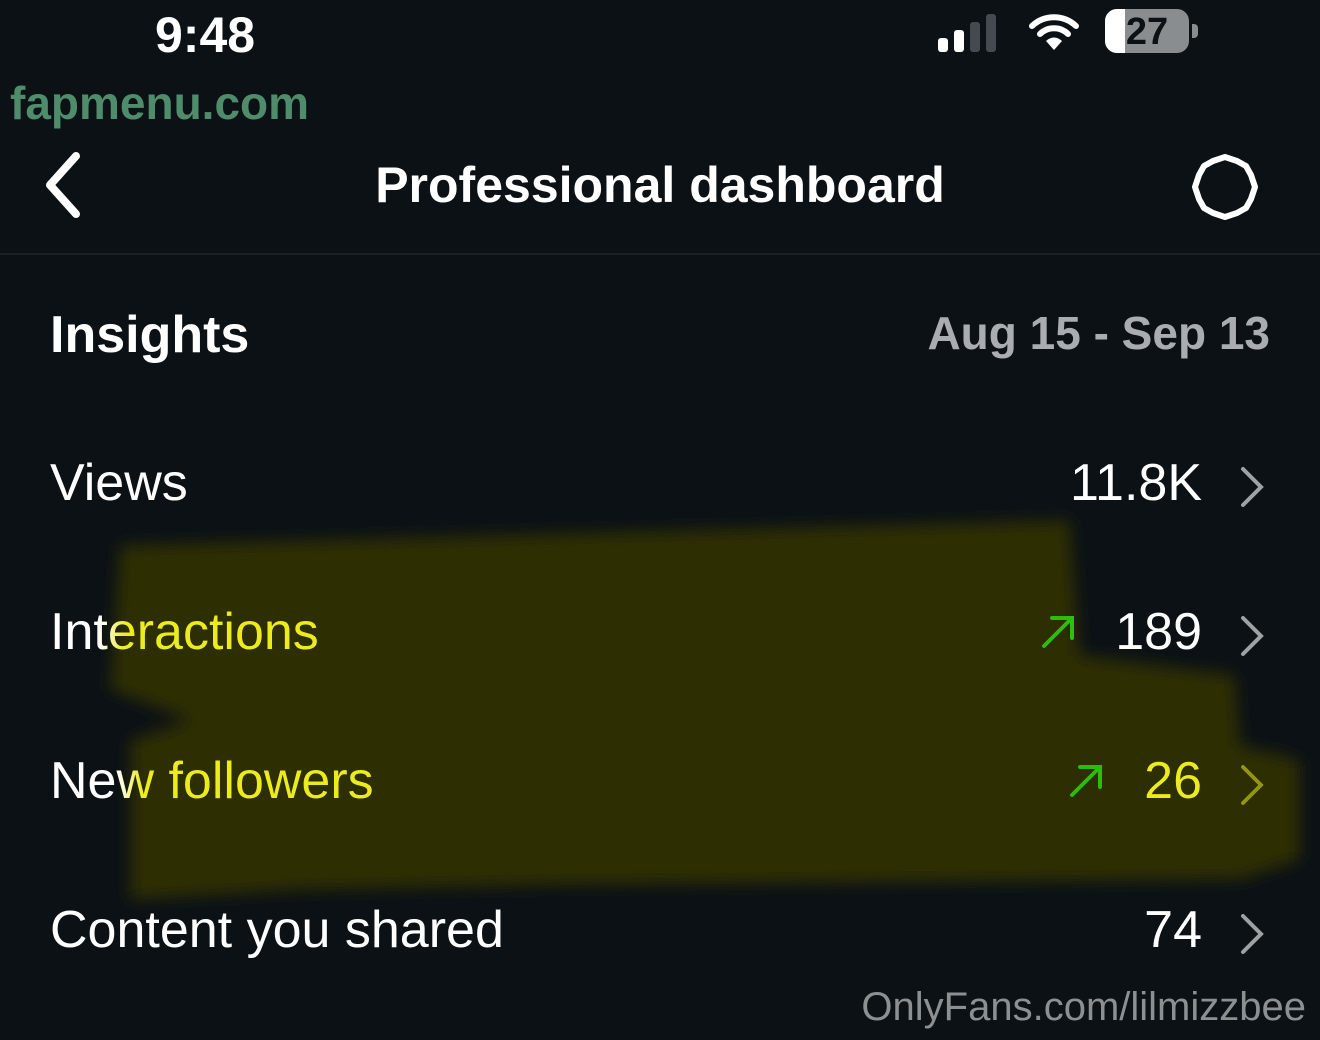  Describe the element at coordinates (967, 32) in the screenshot. I see `cellular-signal-icon` at that location.